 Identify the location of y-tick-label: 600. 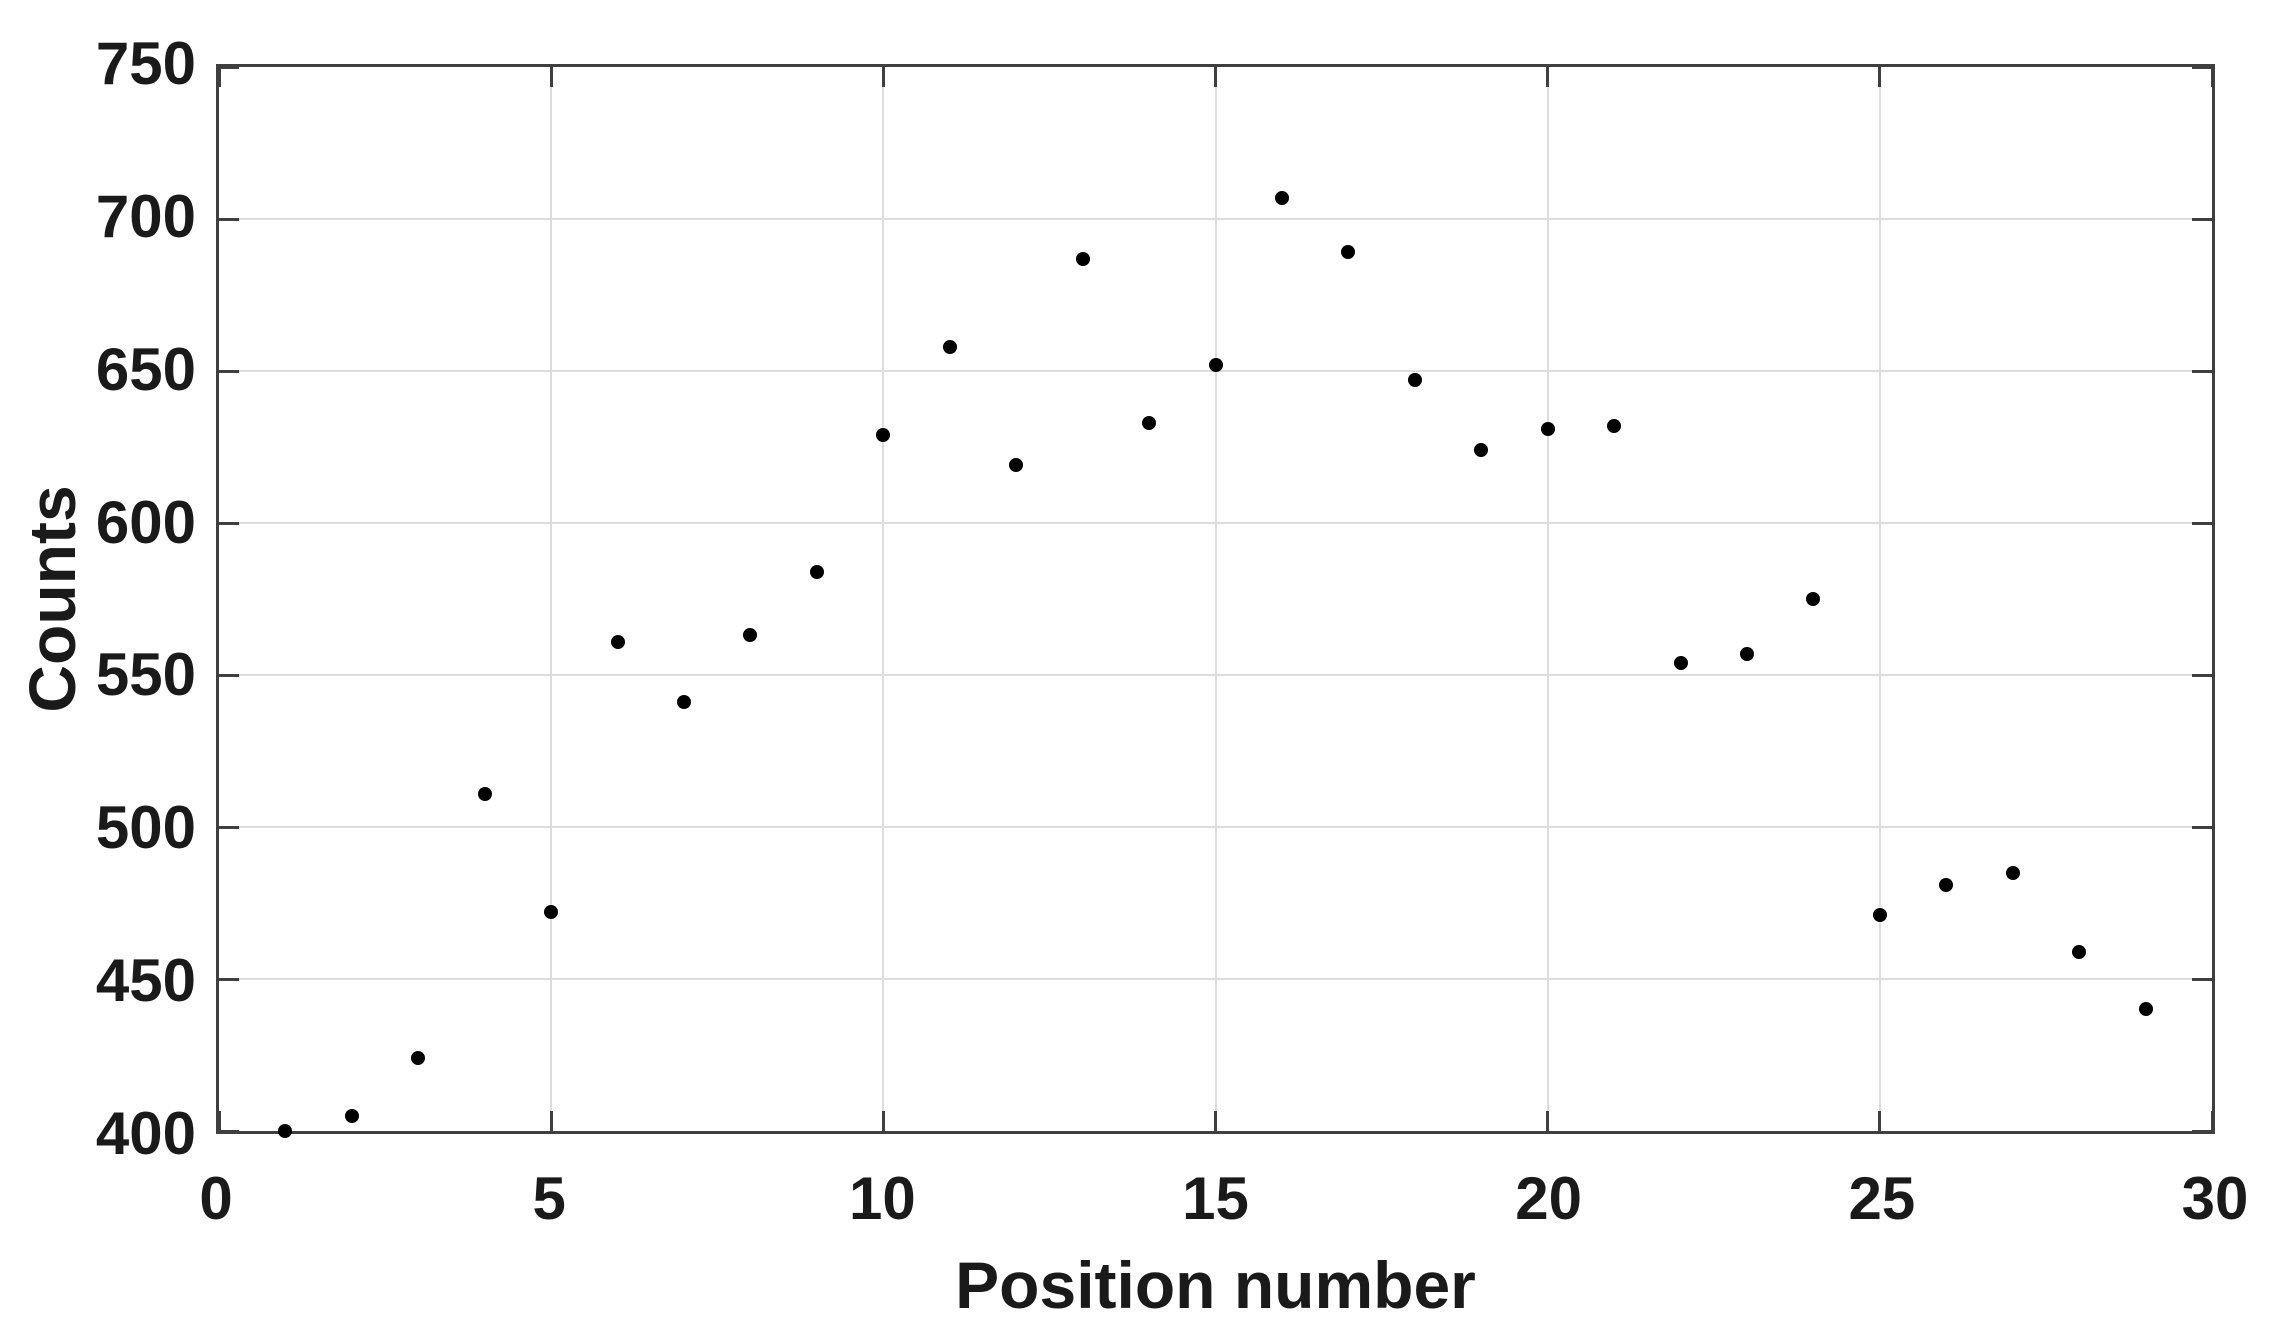
(145, 522).